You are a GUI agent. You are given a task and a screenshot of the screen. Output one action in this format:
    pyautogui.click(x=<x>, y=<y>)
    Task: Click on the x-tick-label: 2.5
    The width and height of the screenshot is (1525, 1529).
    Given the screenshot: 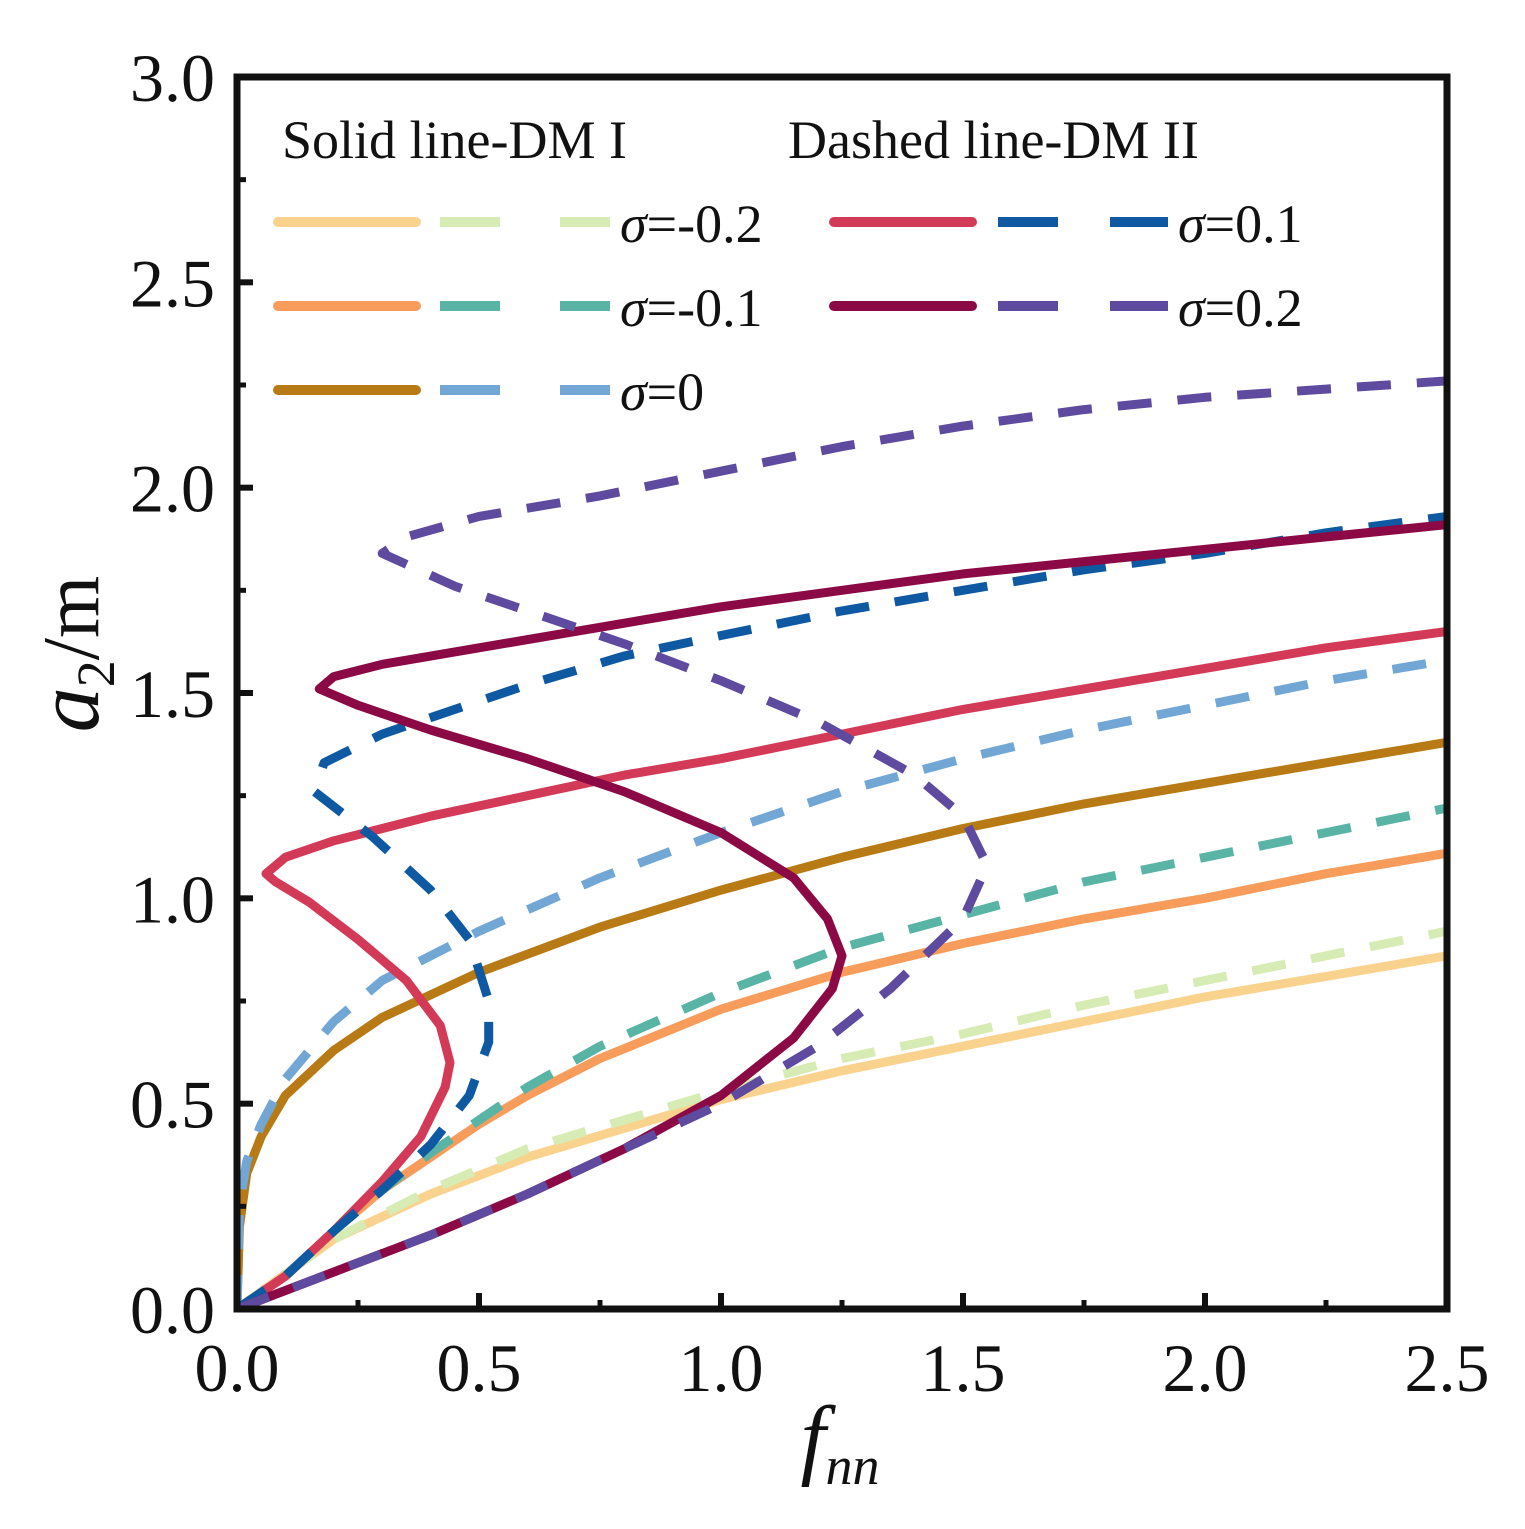 What is the action you would take?
    pyautogui.click(x=1447, y=1368)
    